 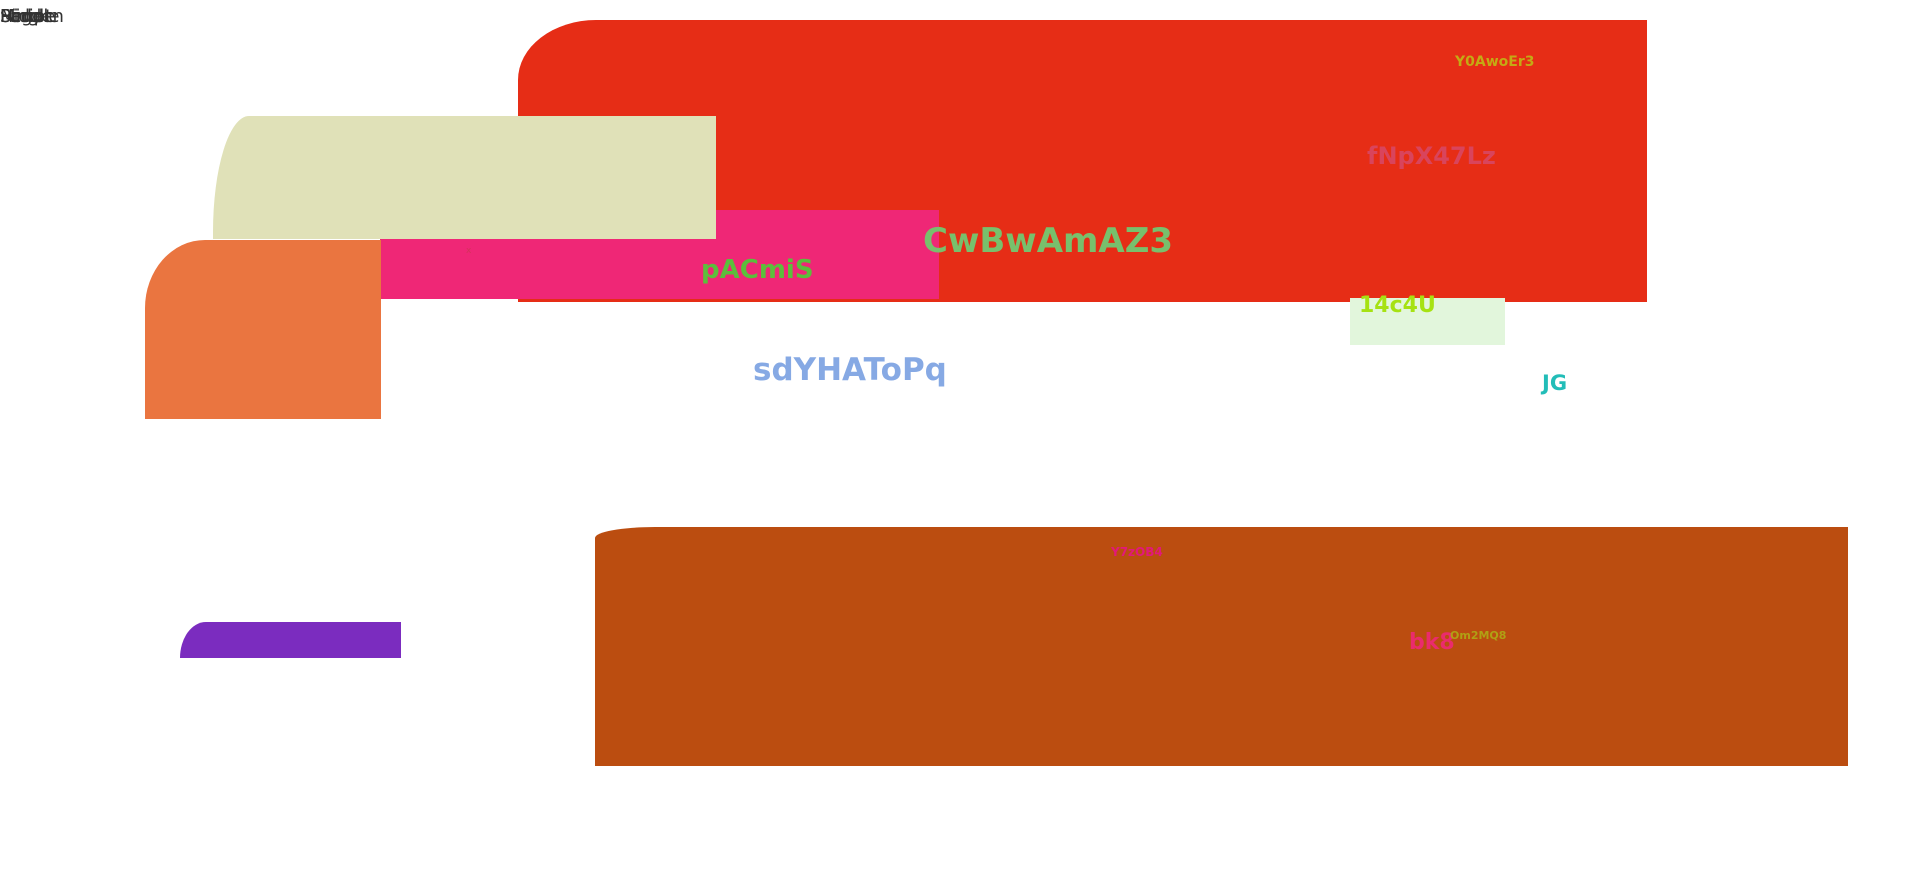 I want to click on top-left-word-2: Middle, so click(x=30, y=16).